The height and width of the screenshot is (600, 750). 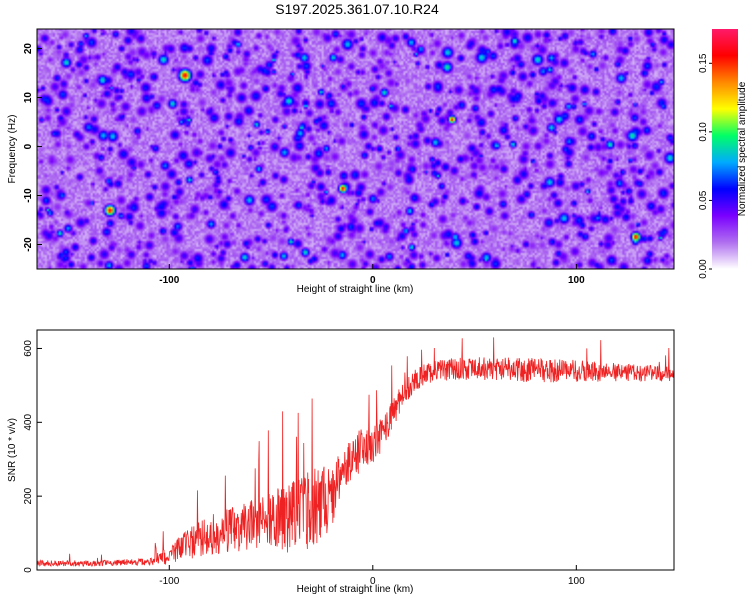 I want to click on heatmap-x-ticks: -100 0 100, so click(x=372, y=275).